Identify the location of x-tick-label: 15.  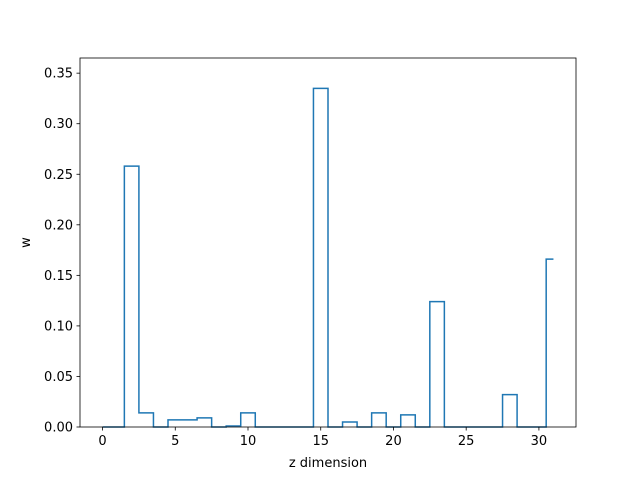
(320, 441).